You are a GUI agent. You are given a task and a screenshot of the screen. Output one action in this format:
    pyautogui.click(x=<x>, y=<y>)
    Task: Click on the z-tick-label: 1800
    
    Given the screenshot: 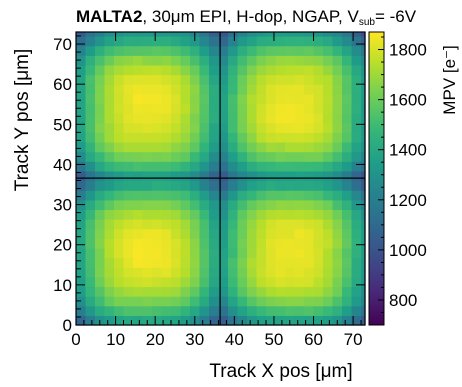 What is the action you would take?
    pyautogui.click(x=408, y=50)
    